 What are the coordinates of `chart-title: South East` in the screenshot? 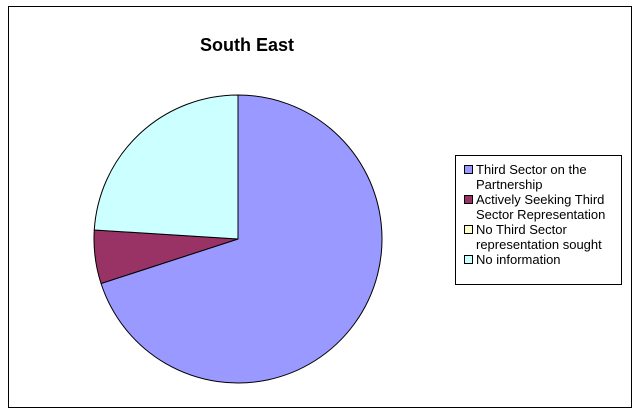 It's located at (246, 45).